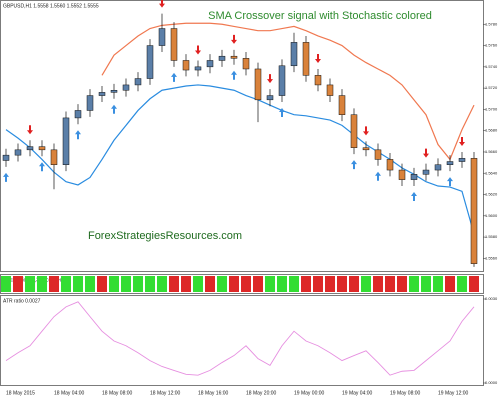  What do you see at coordinates (491, 172) in the screenshot?
I see `y-tick-label: 1.5640` at bounding box center [491, 172].